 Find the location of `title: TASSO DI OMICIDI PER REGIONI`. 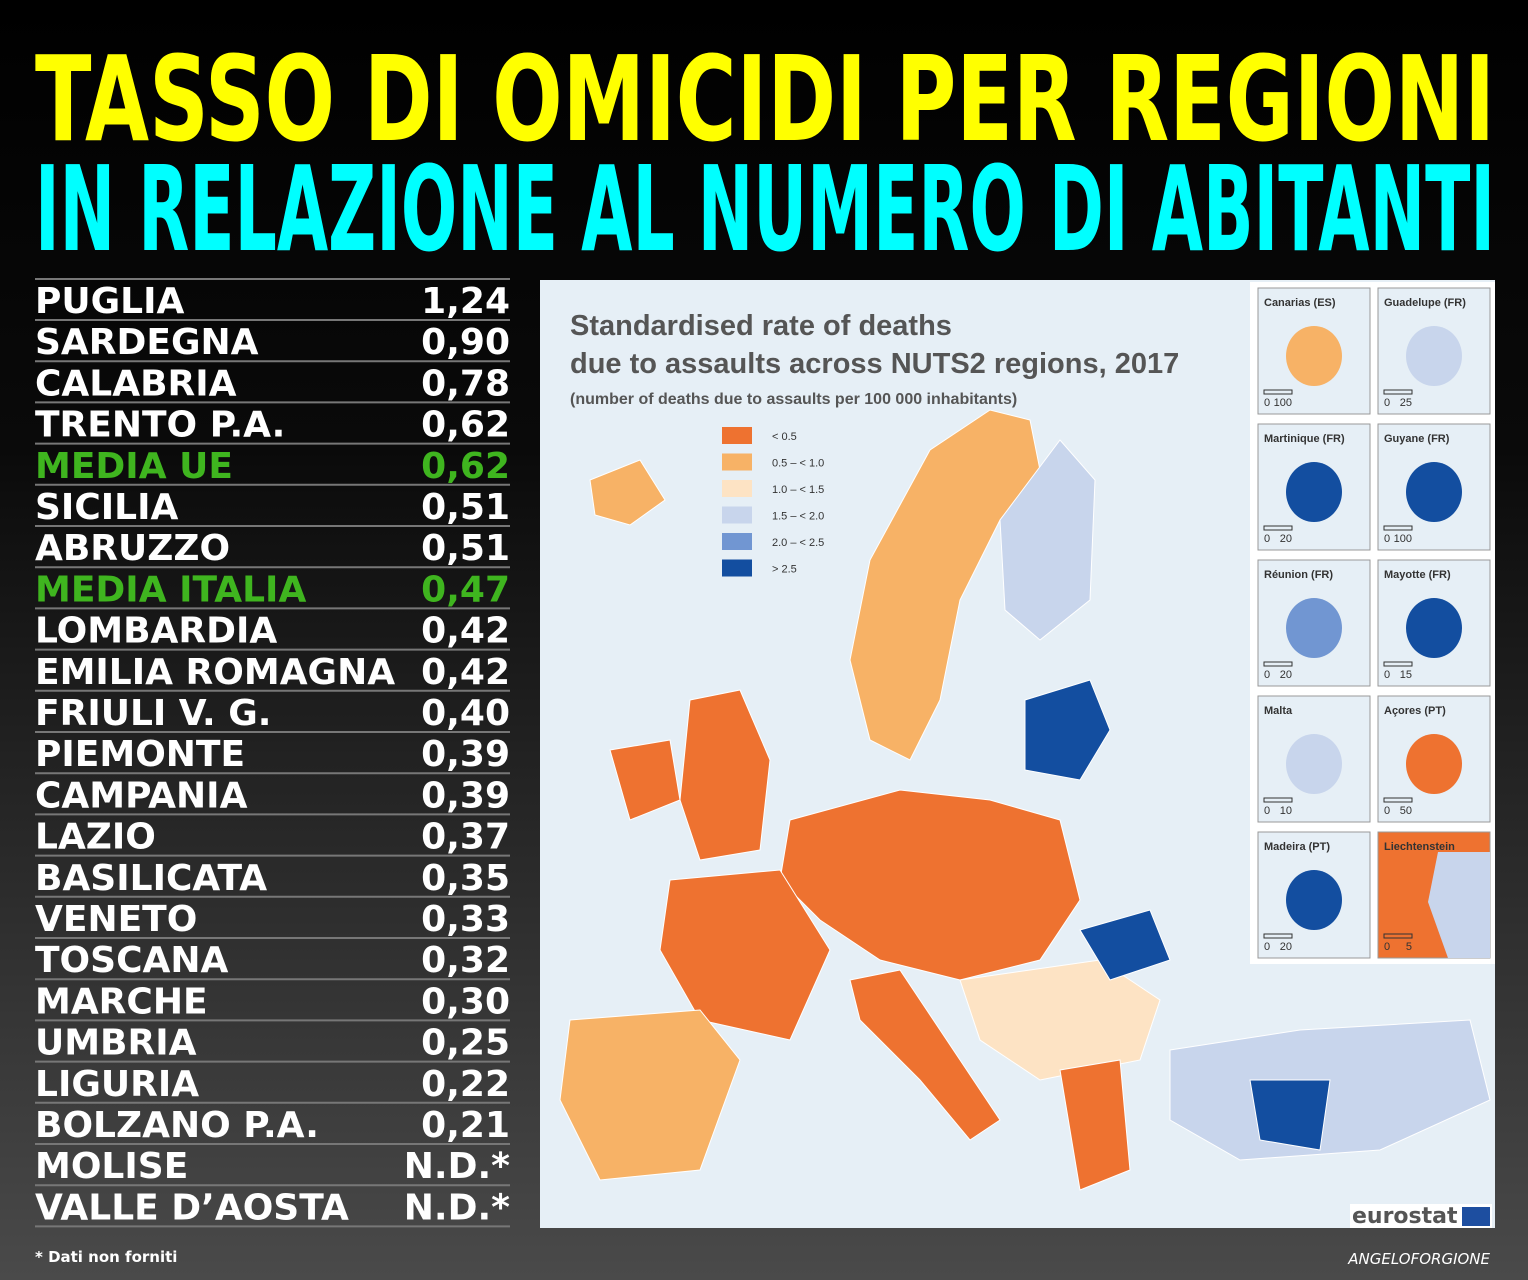

title: TASSO DI OMICIDI PER REGIONI is located at coordinates (765, 99).